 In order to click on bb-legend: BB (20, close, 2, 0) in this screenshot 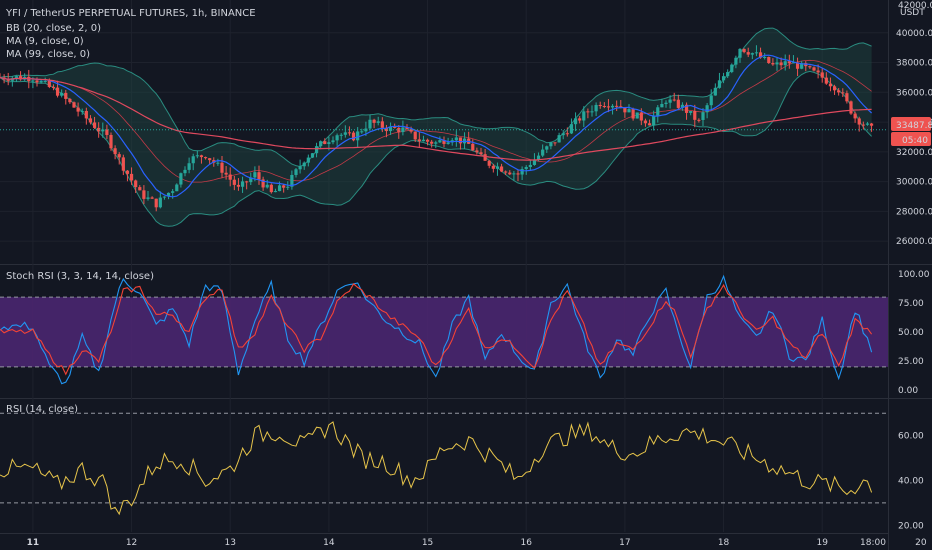, I will do `click(53, 28)`.